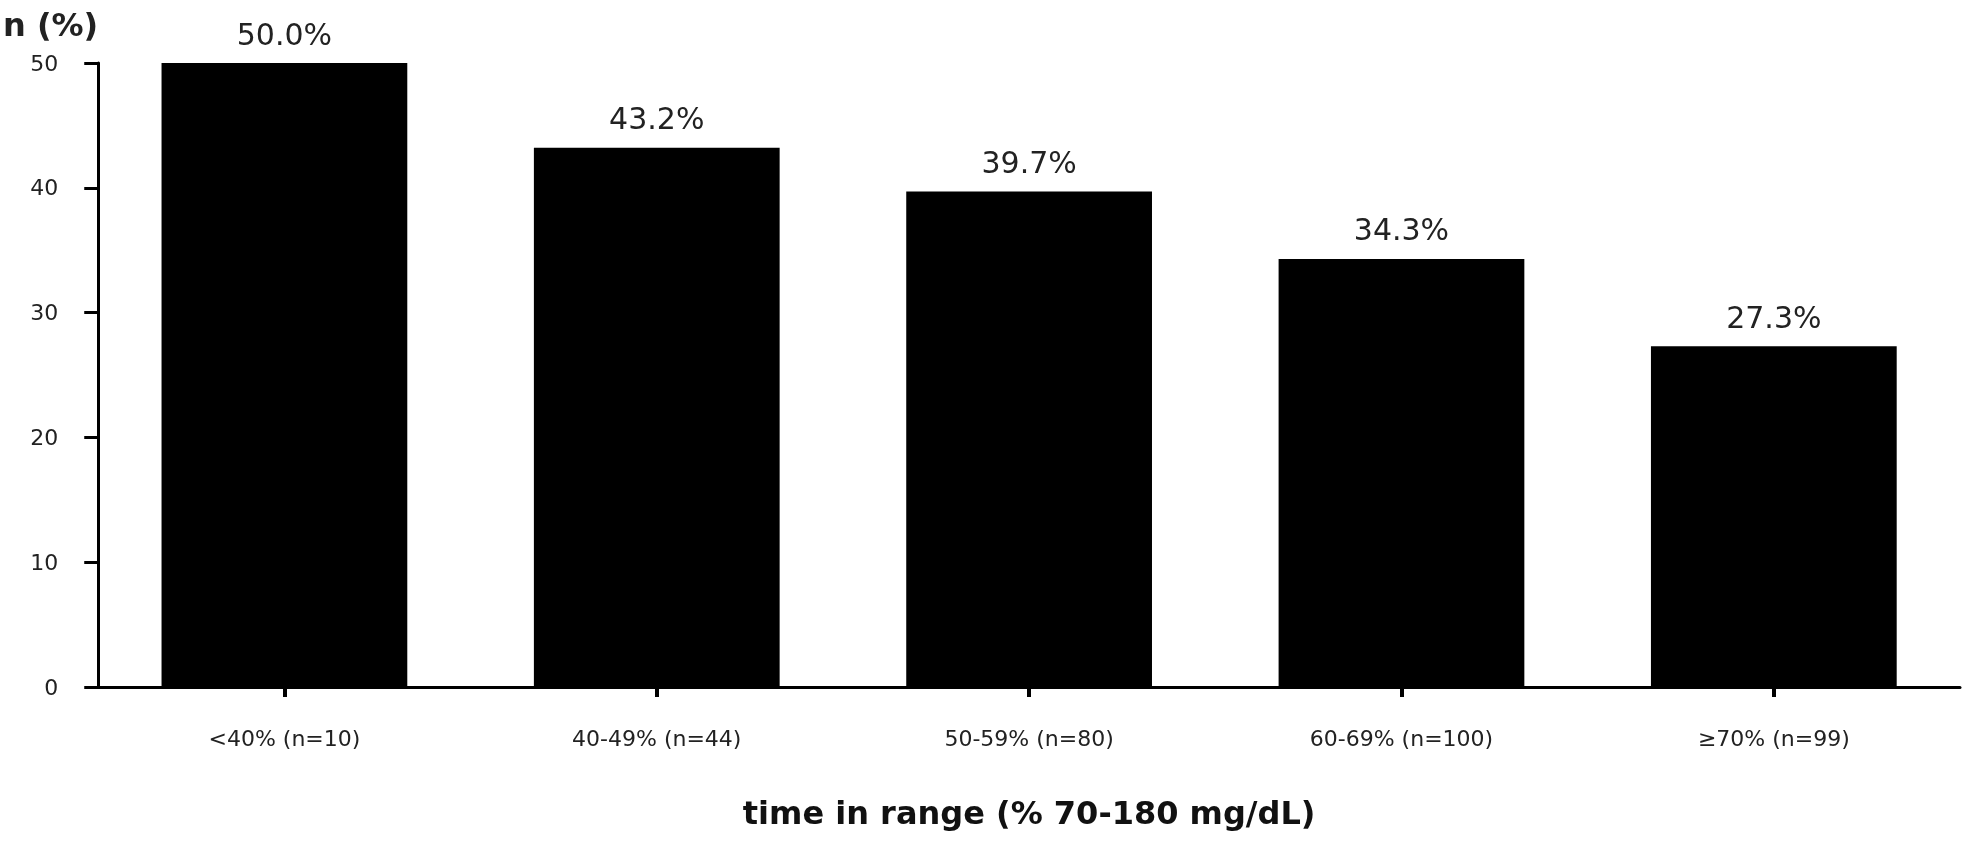 Image resolution: width=1978 pixels, height=863 pixels. I want to click on data-label: 39.7%, so click(1029, 163).